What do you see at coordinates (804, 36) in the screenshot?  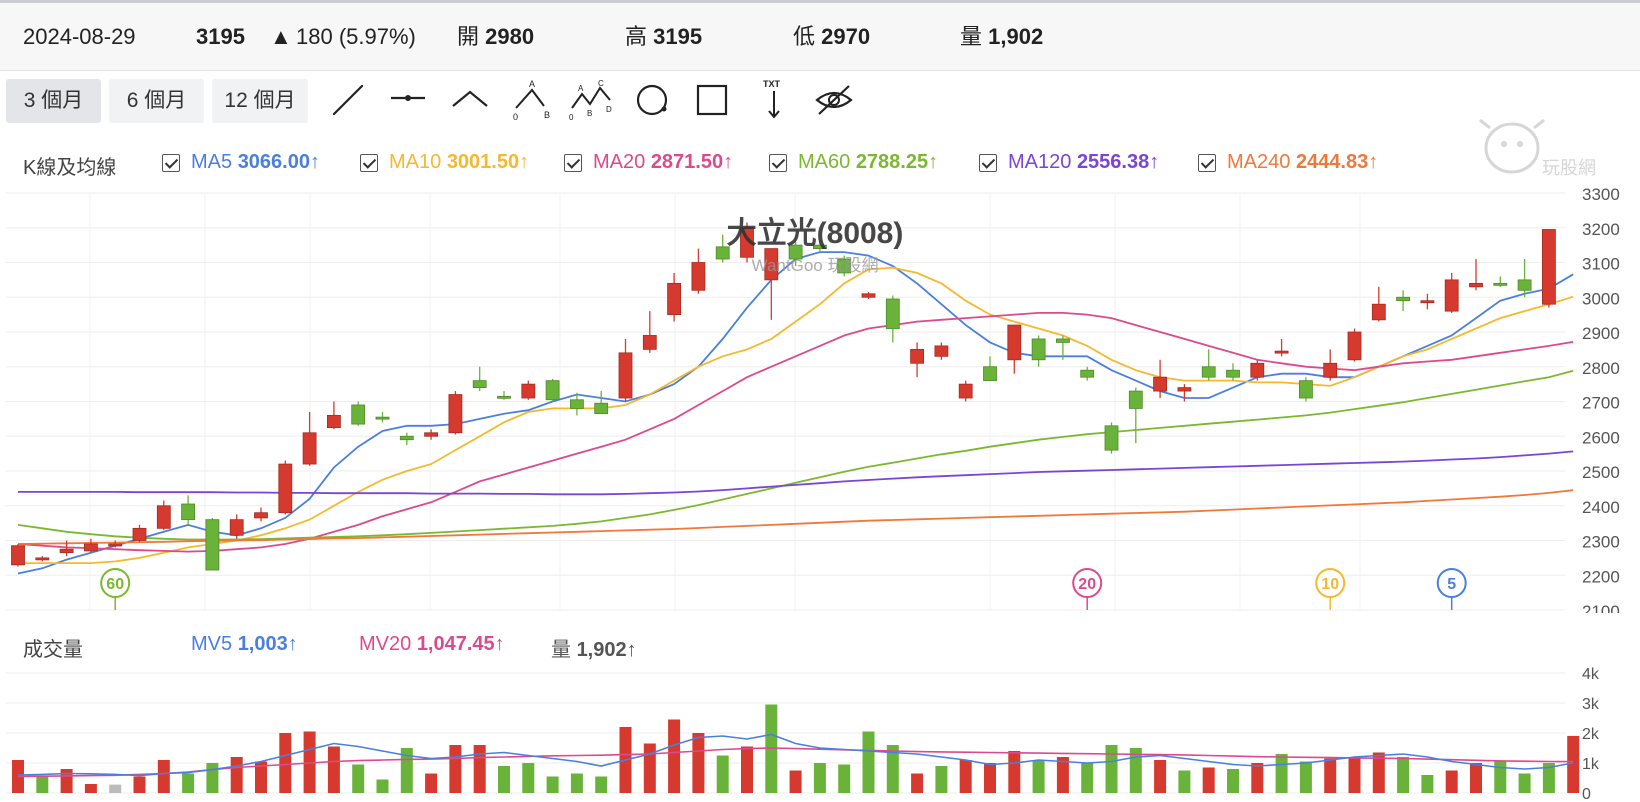 I see `quote-low-label: 低` at bounding box center [804, 36].